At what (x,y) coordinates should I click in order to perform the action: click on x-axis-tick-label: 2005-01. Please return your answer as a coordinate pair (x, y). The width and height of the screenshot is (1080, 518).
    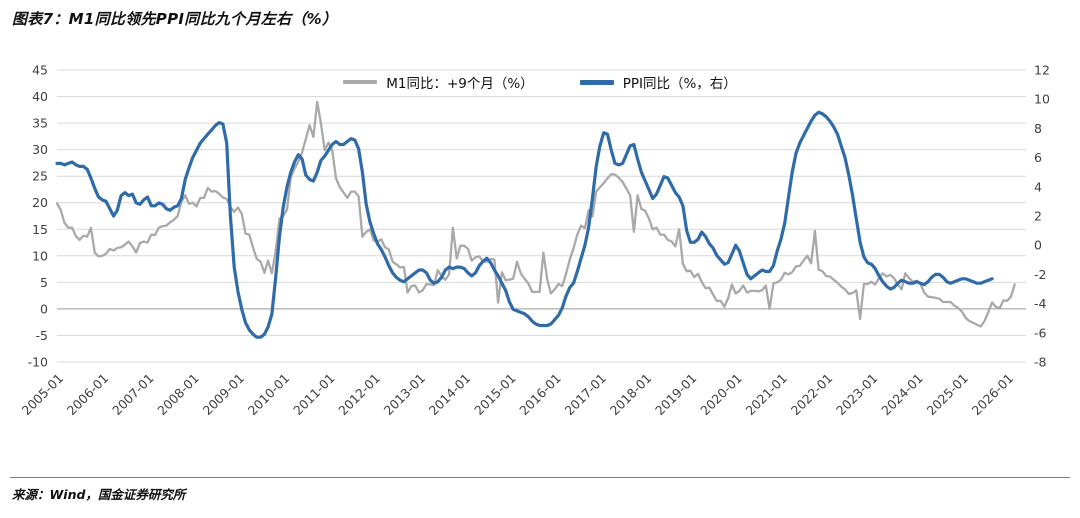
    Looking at the image, I should click on (43, 395).